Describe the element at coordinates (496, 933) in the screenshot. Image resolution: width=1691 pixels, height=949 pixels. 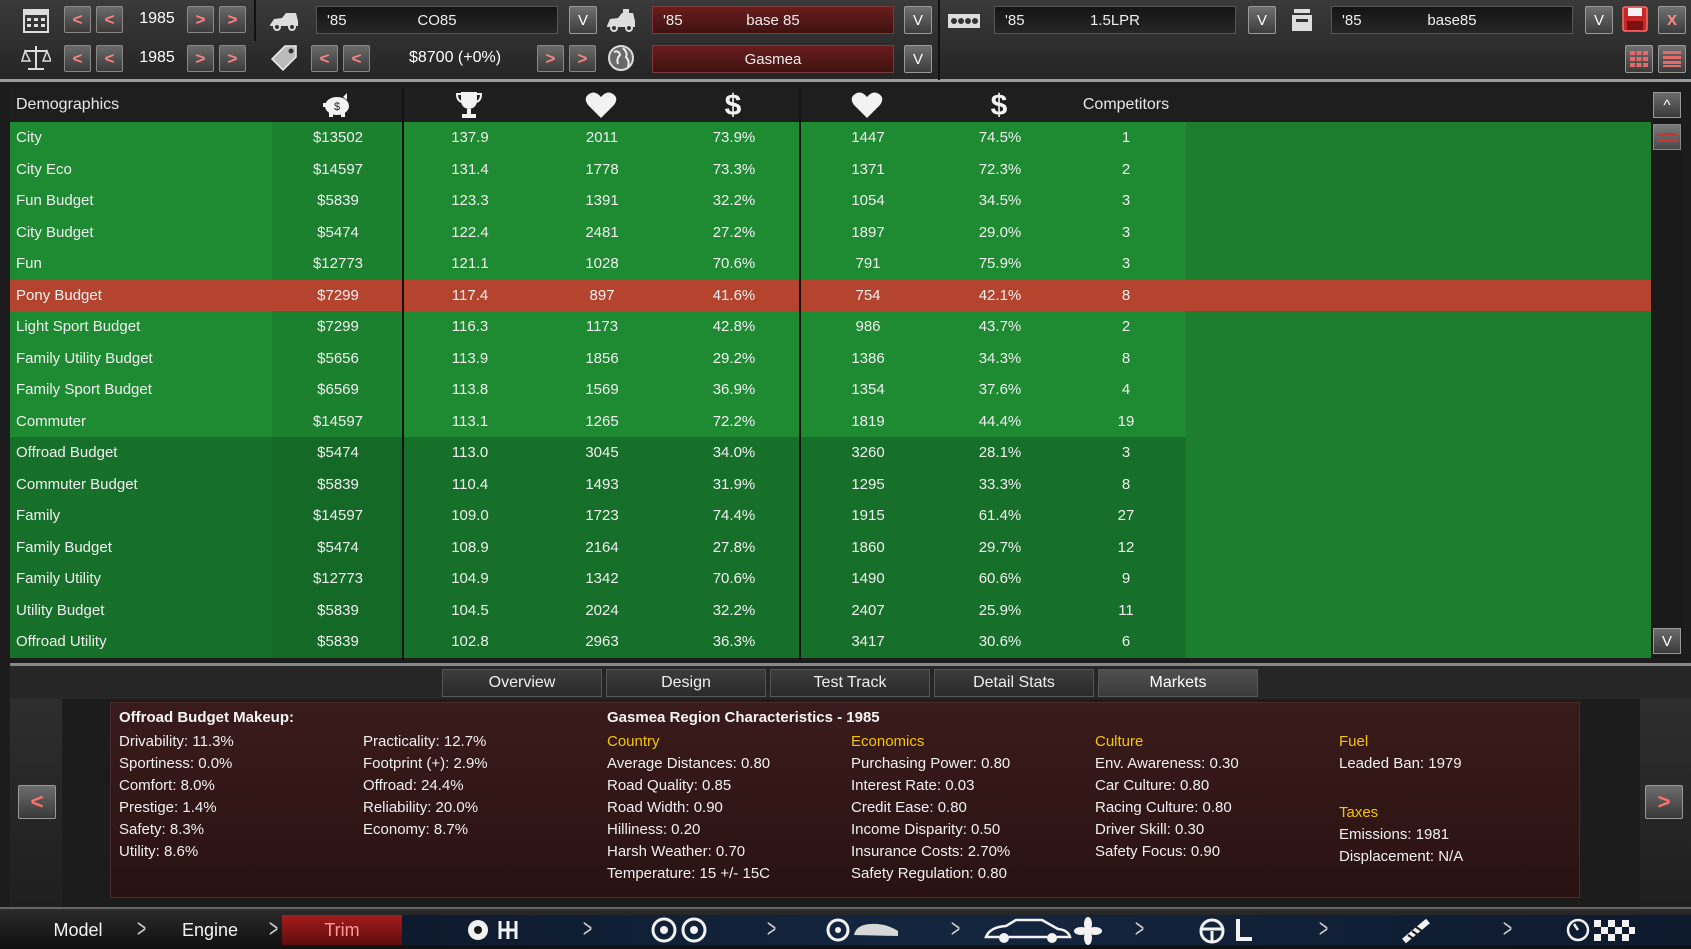
I see `gearbox-icon` at that location.